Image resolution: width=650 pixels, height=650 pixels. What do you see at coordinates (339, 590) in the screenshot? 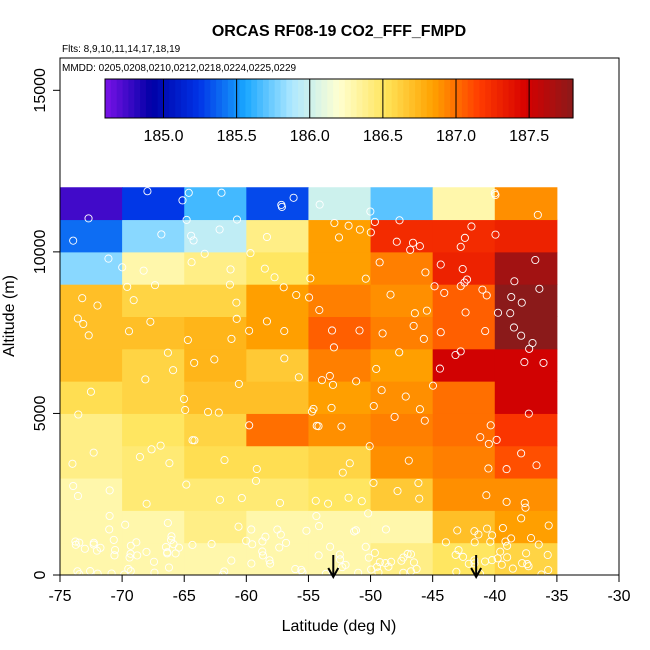
I see `x-axis: -75 -70 -65 -60 -55 -50 -45 -40 -35 -30` at bounding box center [339, 590].